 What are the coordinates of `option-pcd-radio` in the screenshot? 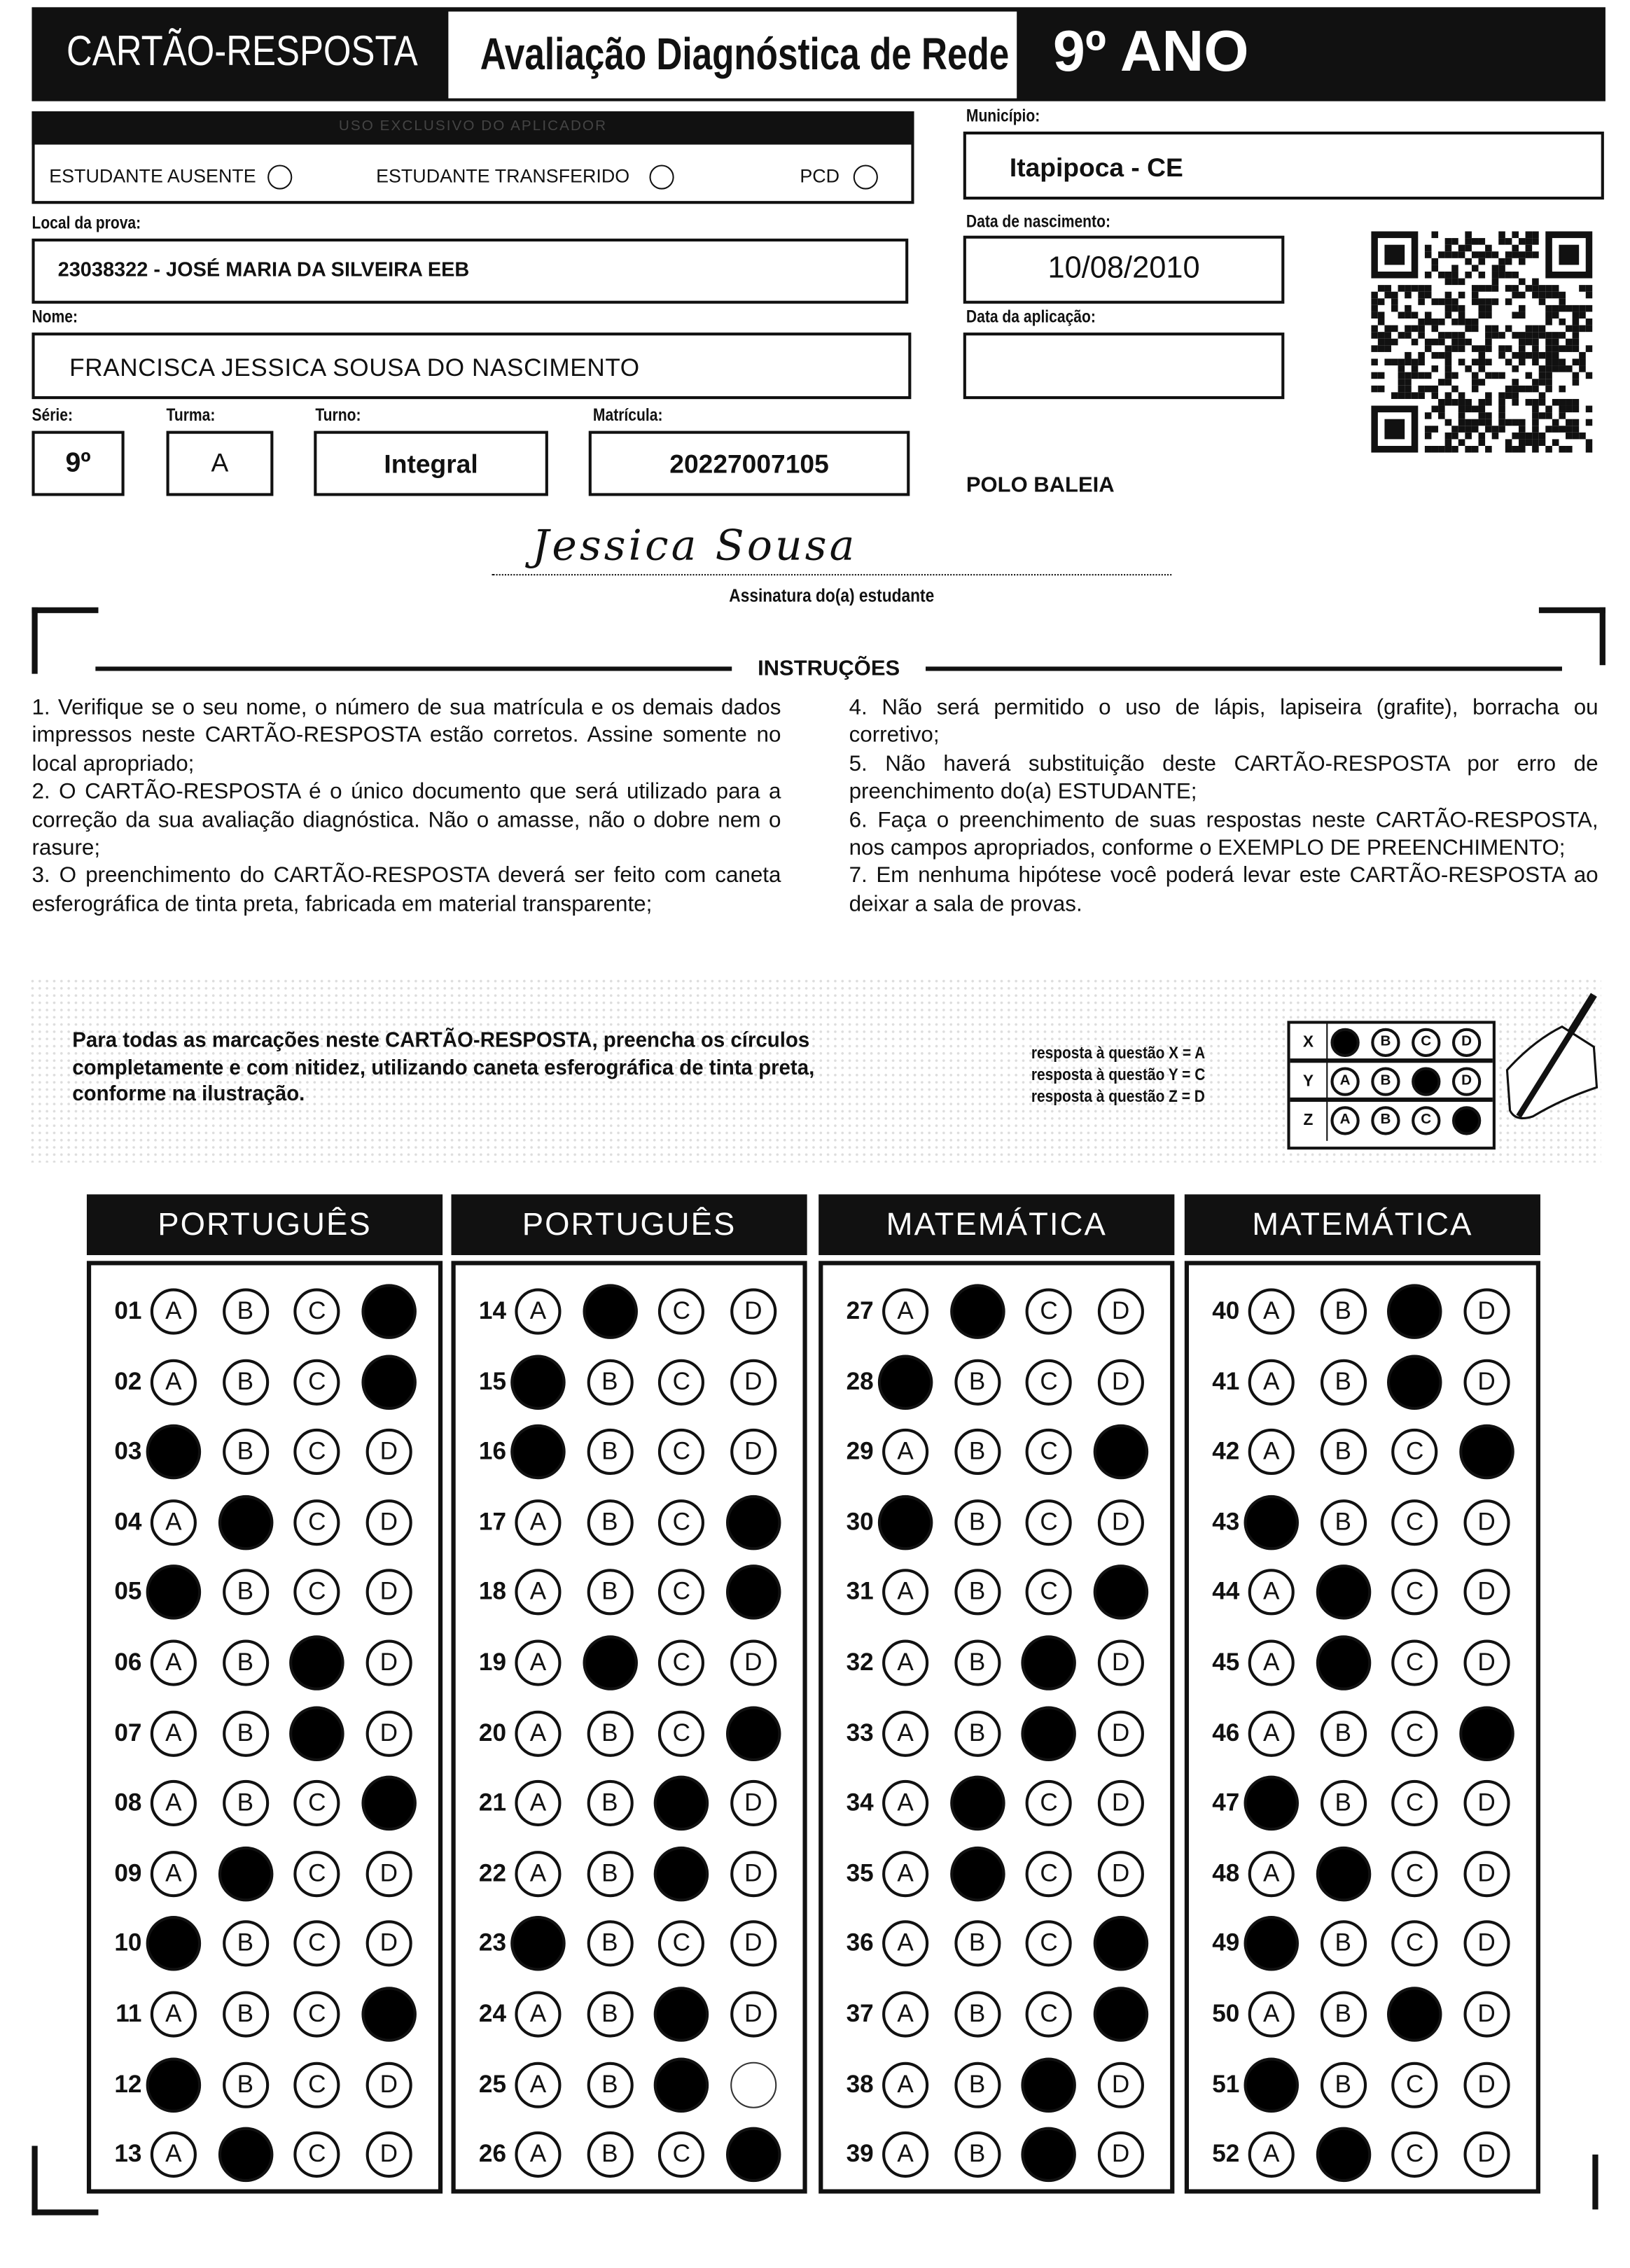 It's located at (866, 177).